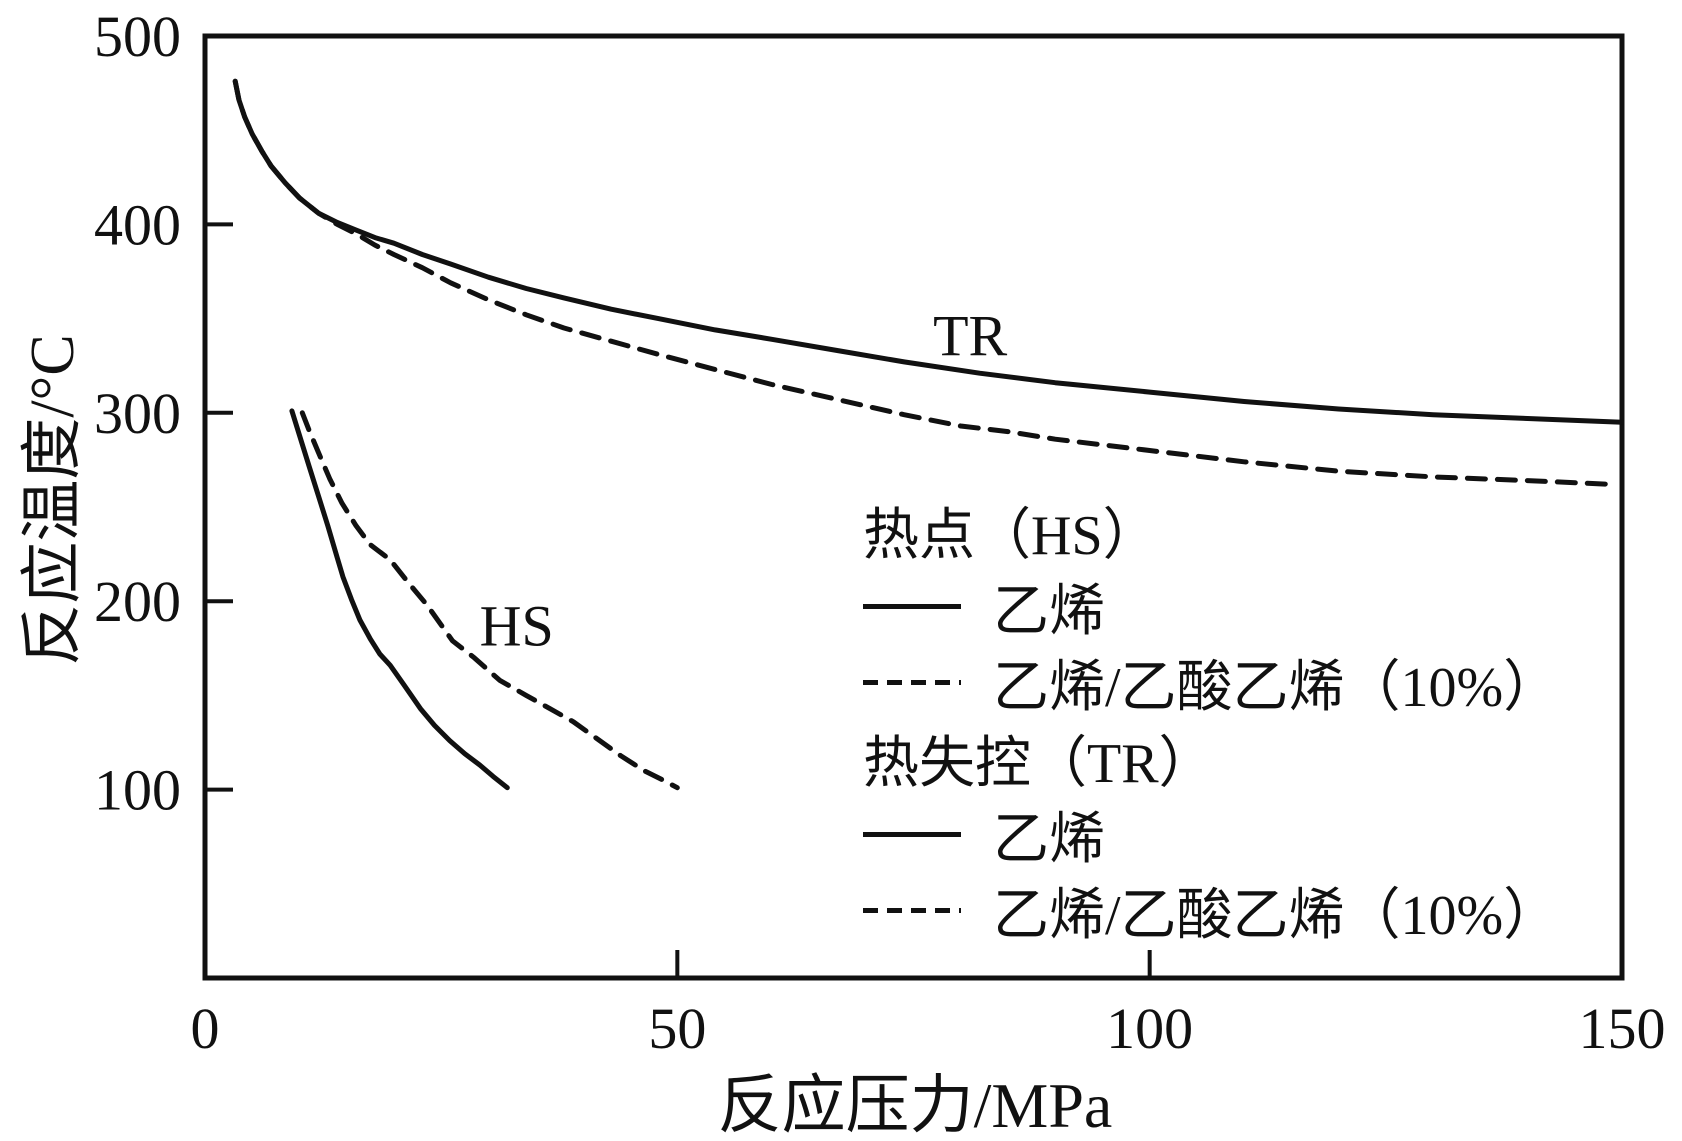  I want to click on x-tick-label: 0, so click(205, 1028).